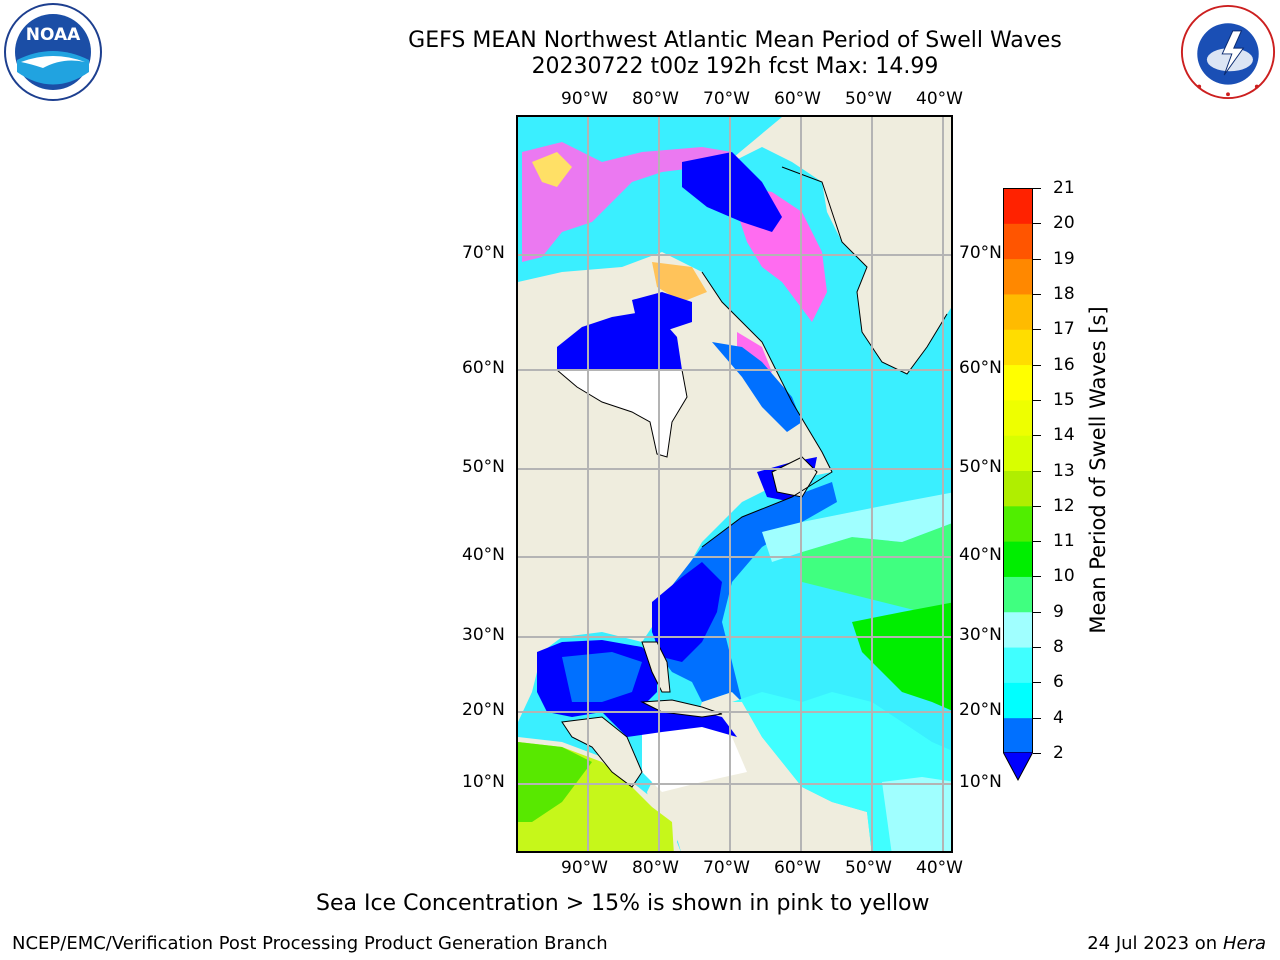 Image resolution: width=1280 pixels, height=960 pixels. What do you see at coordinates (980, 710) in the screenshot?
I see `lat-label: 20°N` at bounding box center [980, 710].